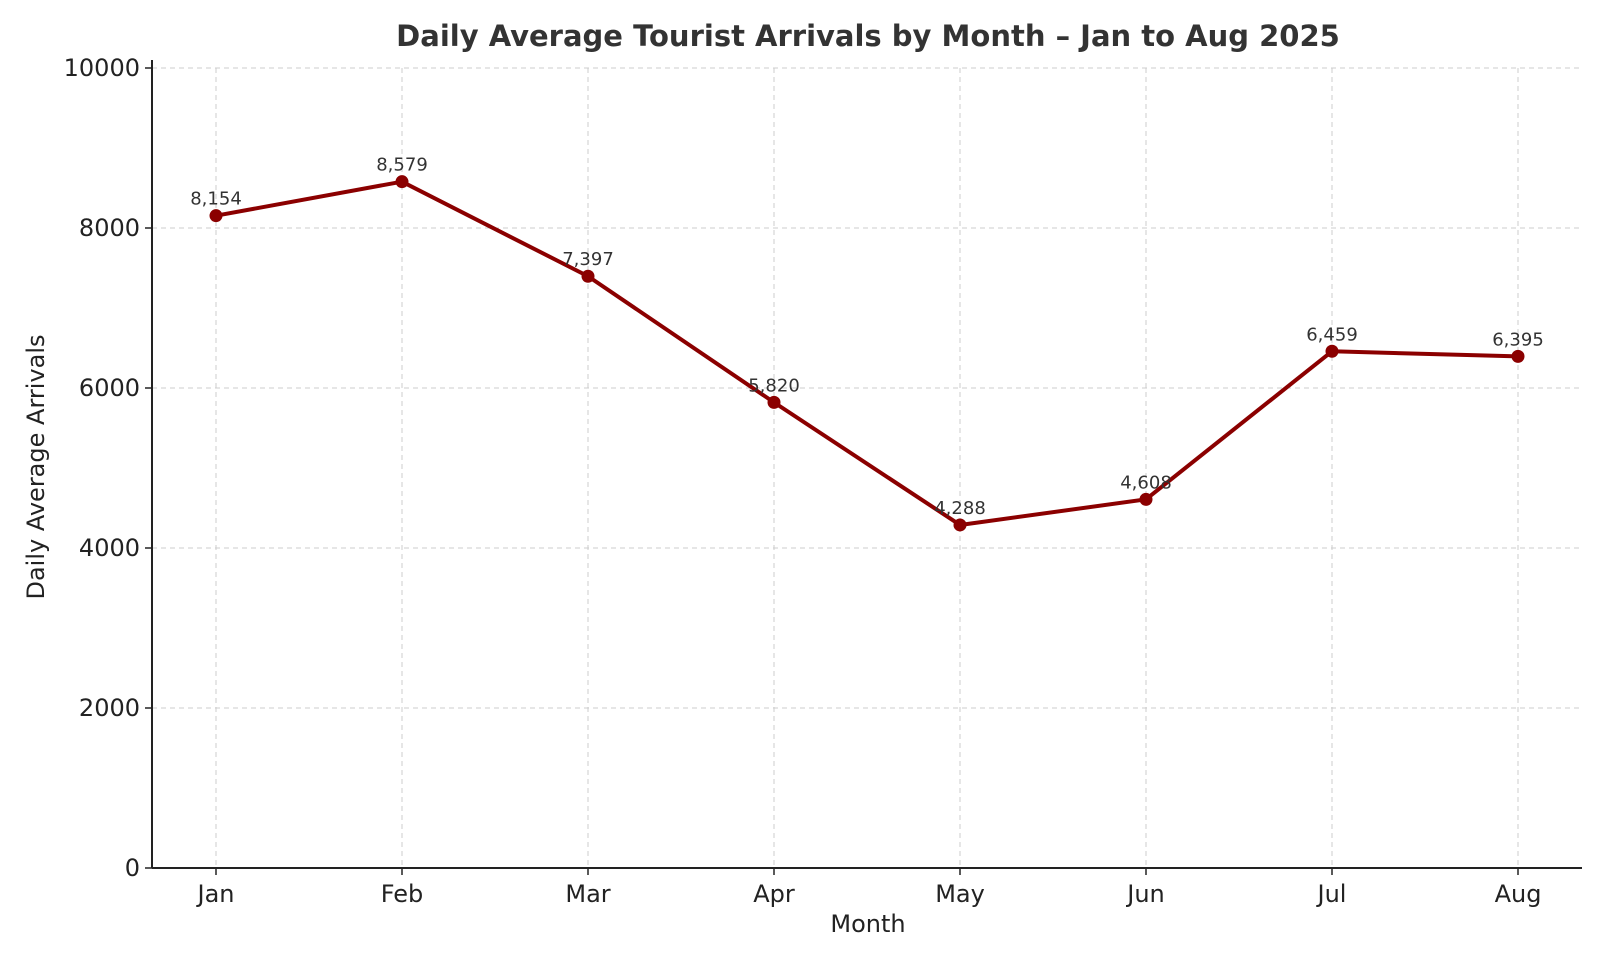 Image resolution: width=1600 pixels, height=960 pixels. Describe the element at coordinates (774, 402) in the screenshot. I see `data-point-apr` at that location.